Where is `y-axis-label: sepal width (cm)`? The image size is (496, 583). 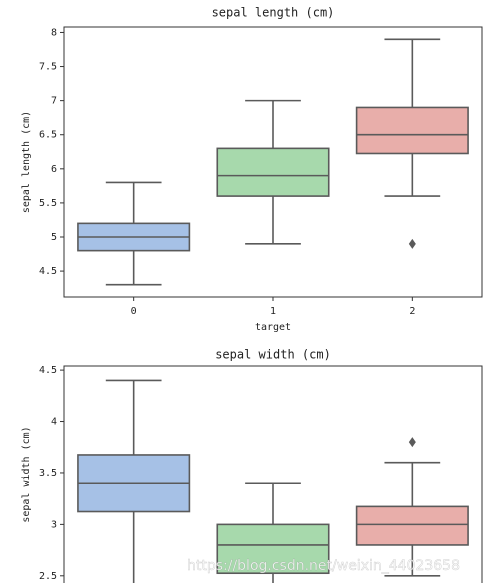 y-axis-label: sepal width (cm) is located at coordinates (26, 474).